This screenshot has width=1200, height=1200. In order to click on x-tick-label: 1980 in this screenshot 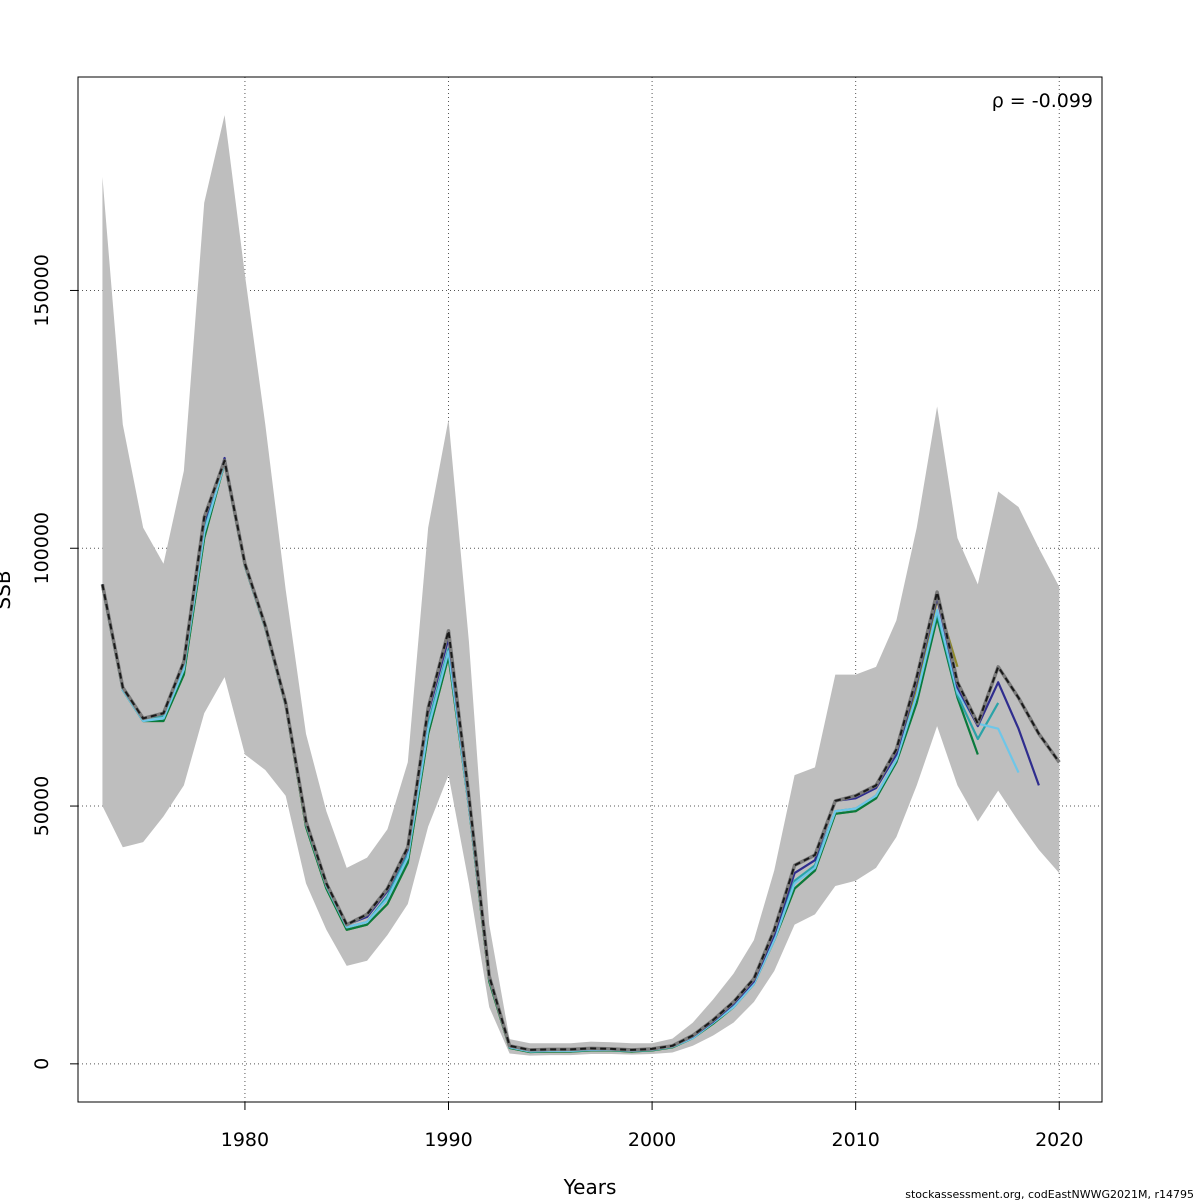, I will do `click(245, 1140)`.